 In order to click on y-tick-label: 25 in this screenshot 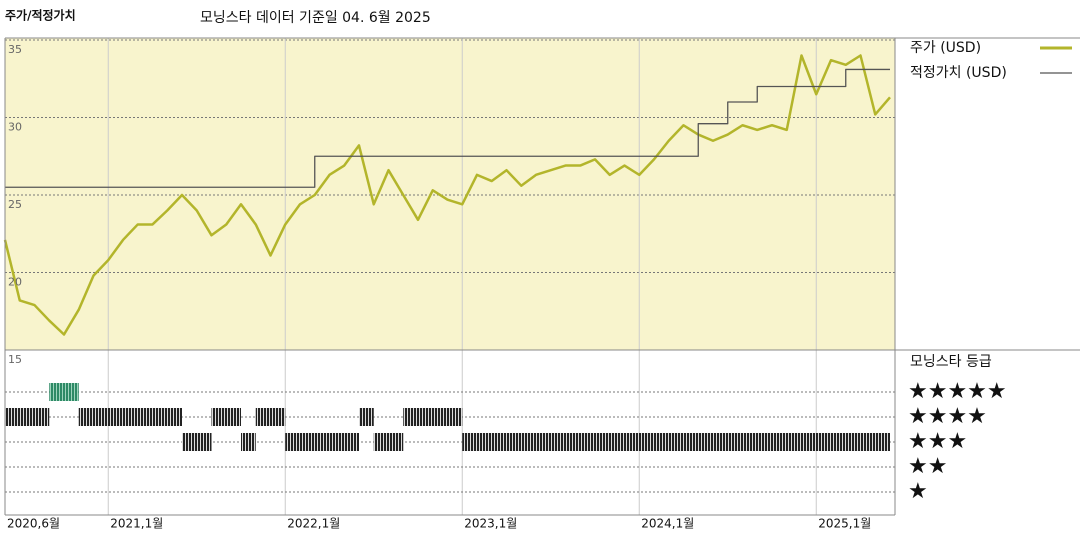, I will do `click(15, 204)`.